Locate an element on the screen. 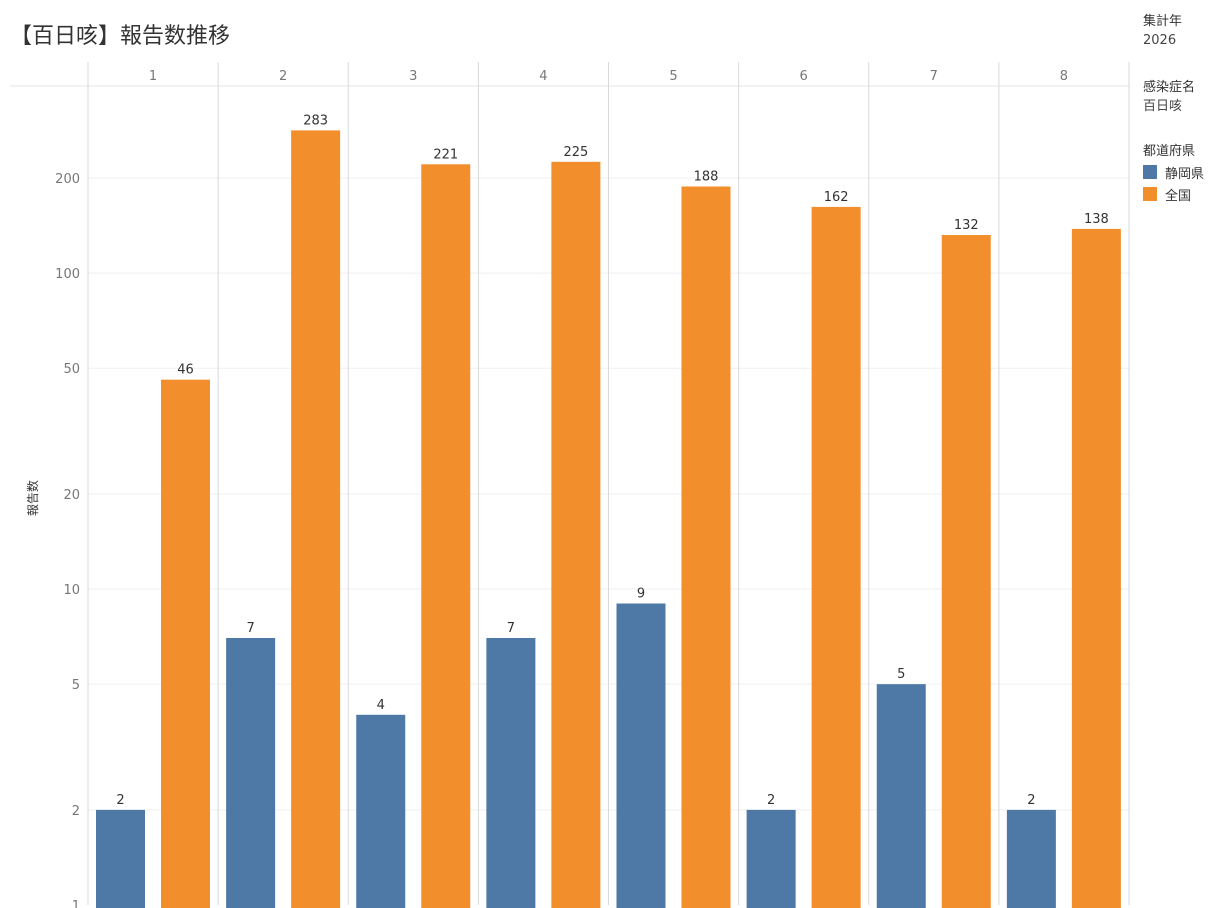 This screenshot has height=908, width=1227. data-label-national-4: 225 is located at coordinates (575, 152).